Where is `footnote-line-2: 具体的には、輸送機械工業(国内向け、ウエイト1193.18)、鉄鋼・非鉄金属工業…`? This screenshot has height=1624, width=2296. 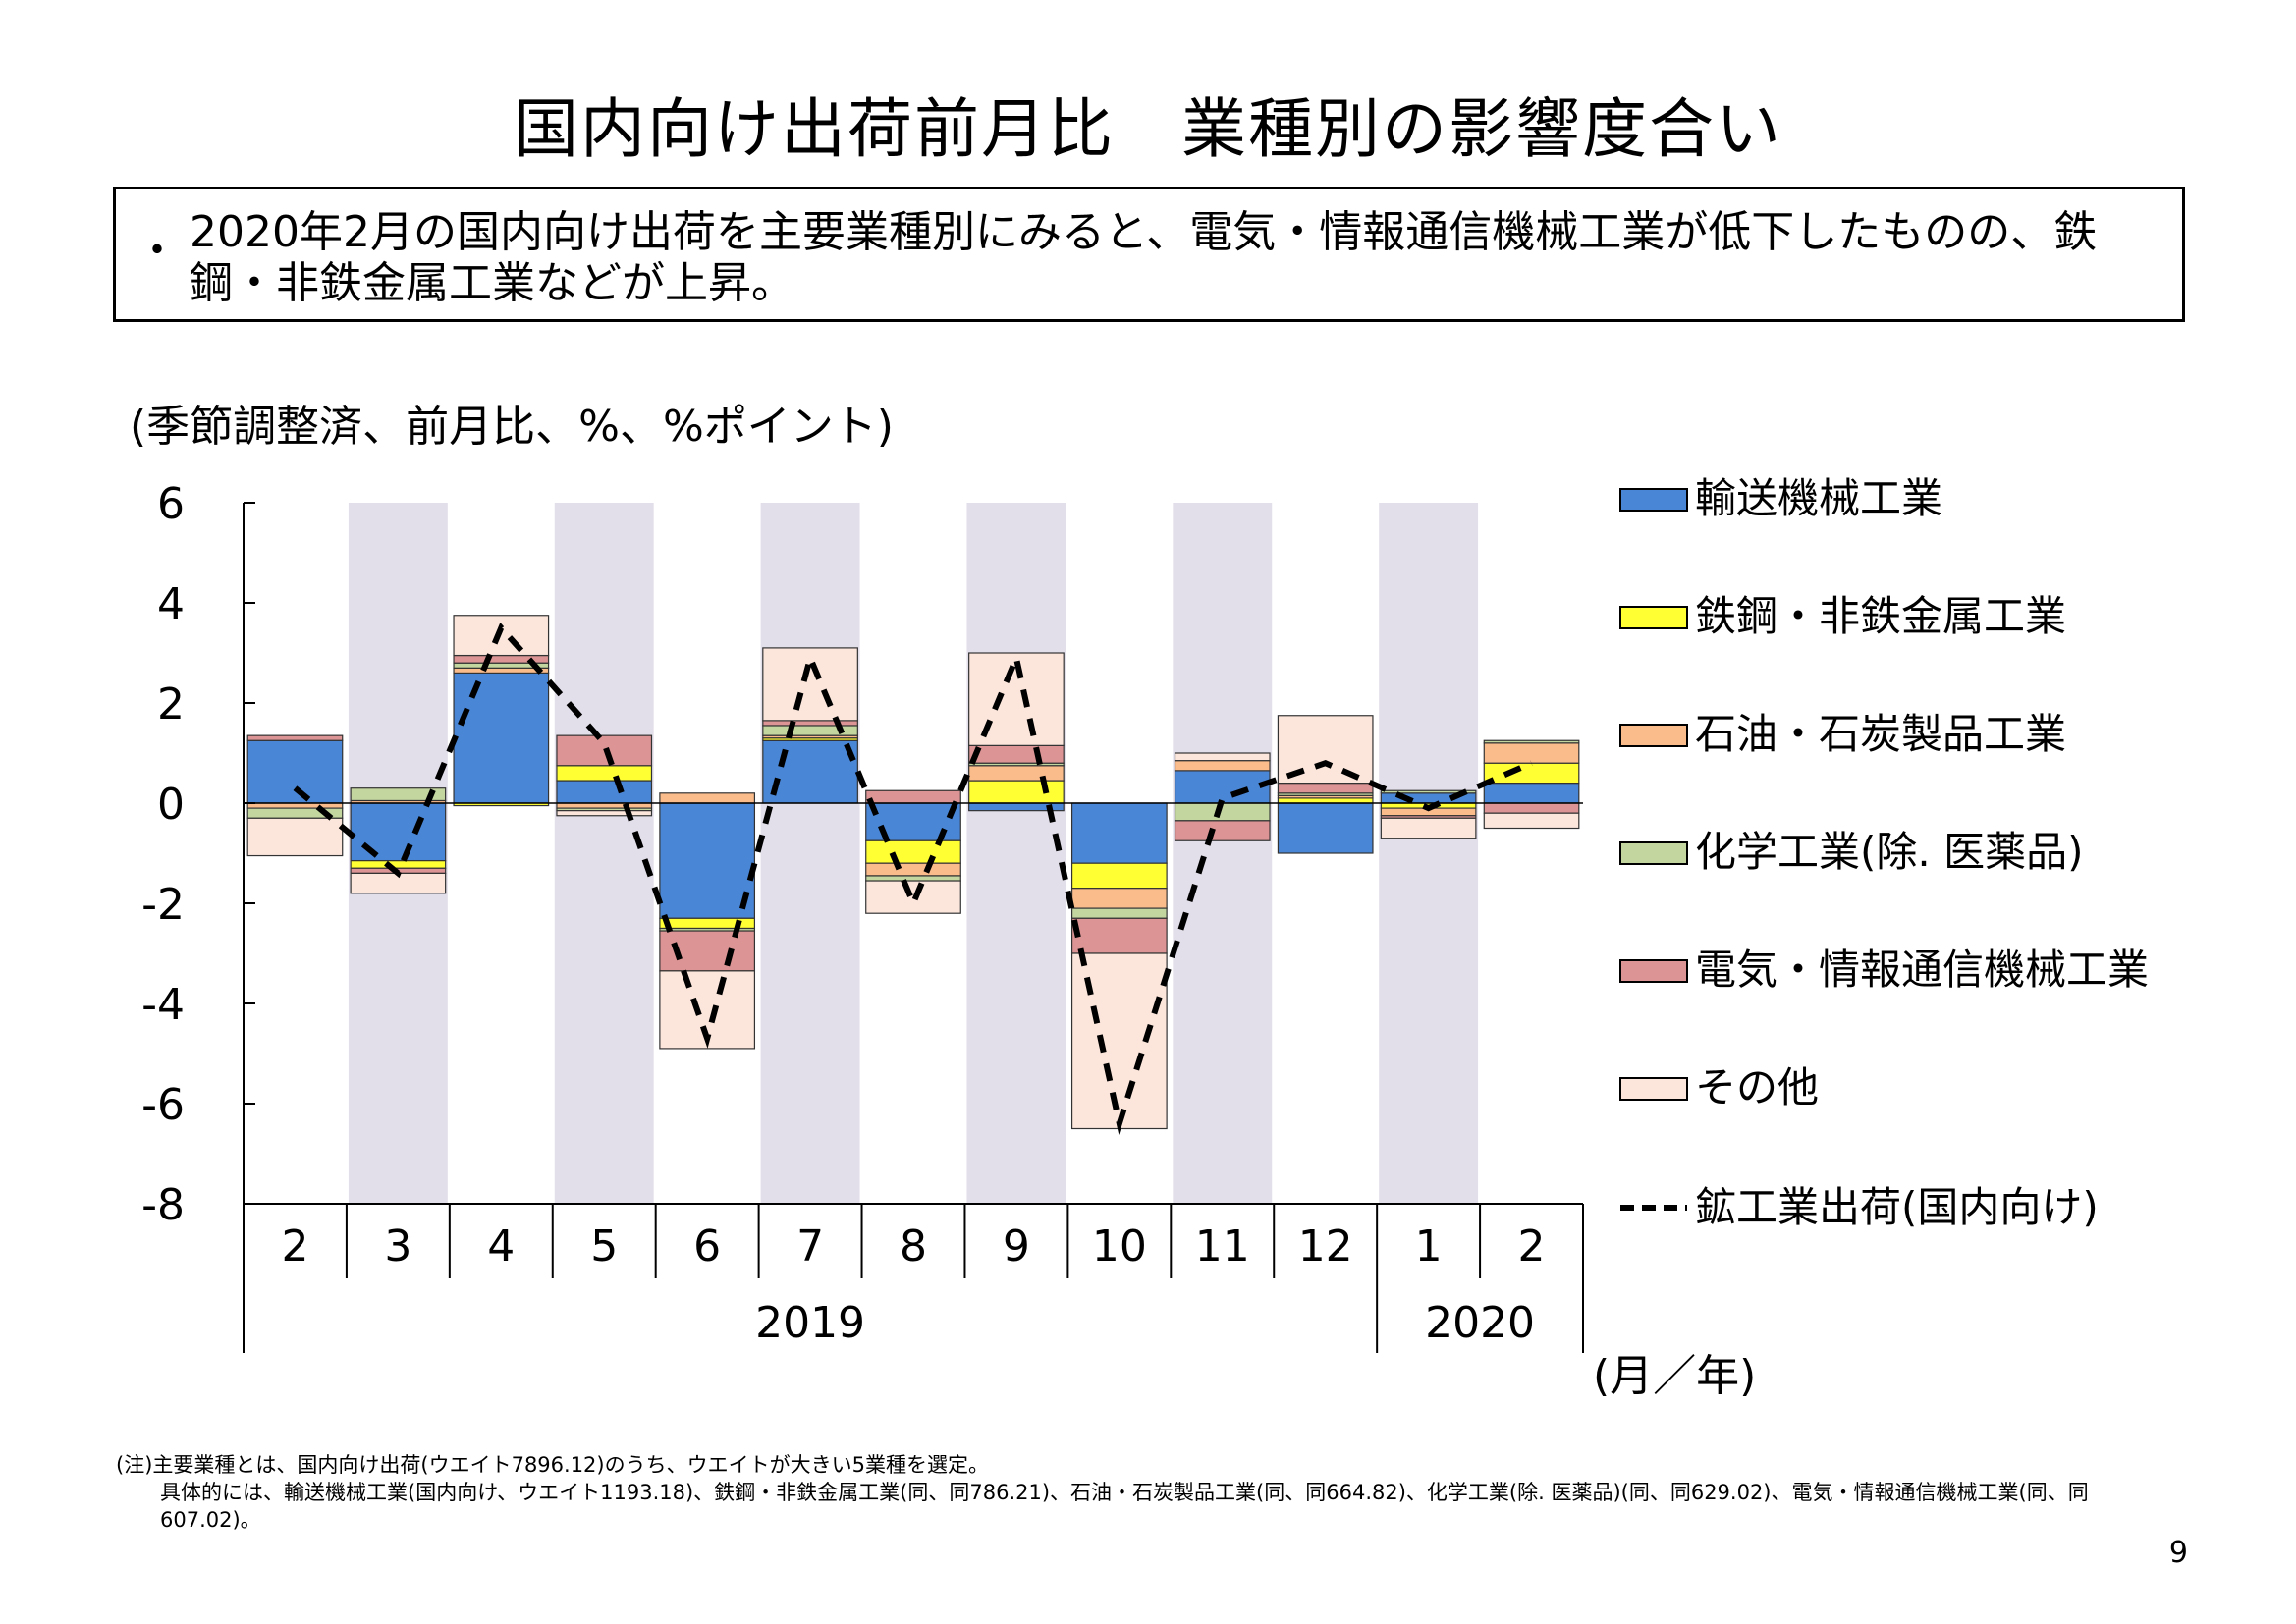
footnote-line-2: 具体的には、輸送機械工業(国内向け、ウエイト1193.18)、鉄鋼・非鉄金属工業… is located at coordinates (1124, 1506).